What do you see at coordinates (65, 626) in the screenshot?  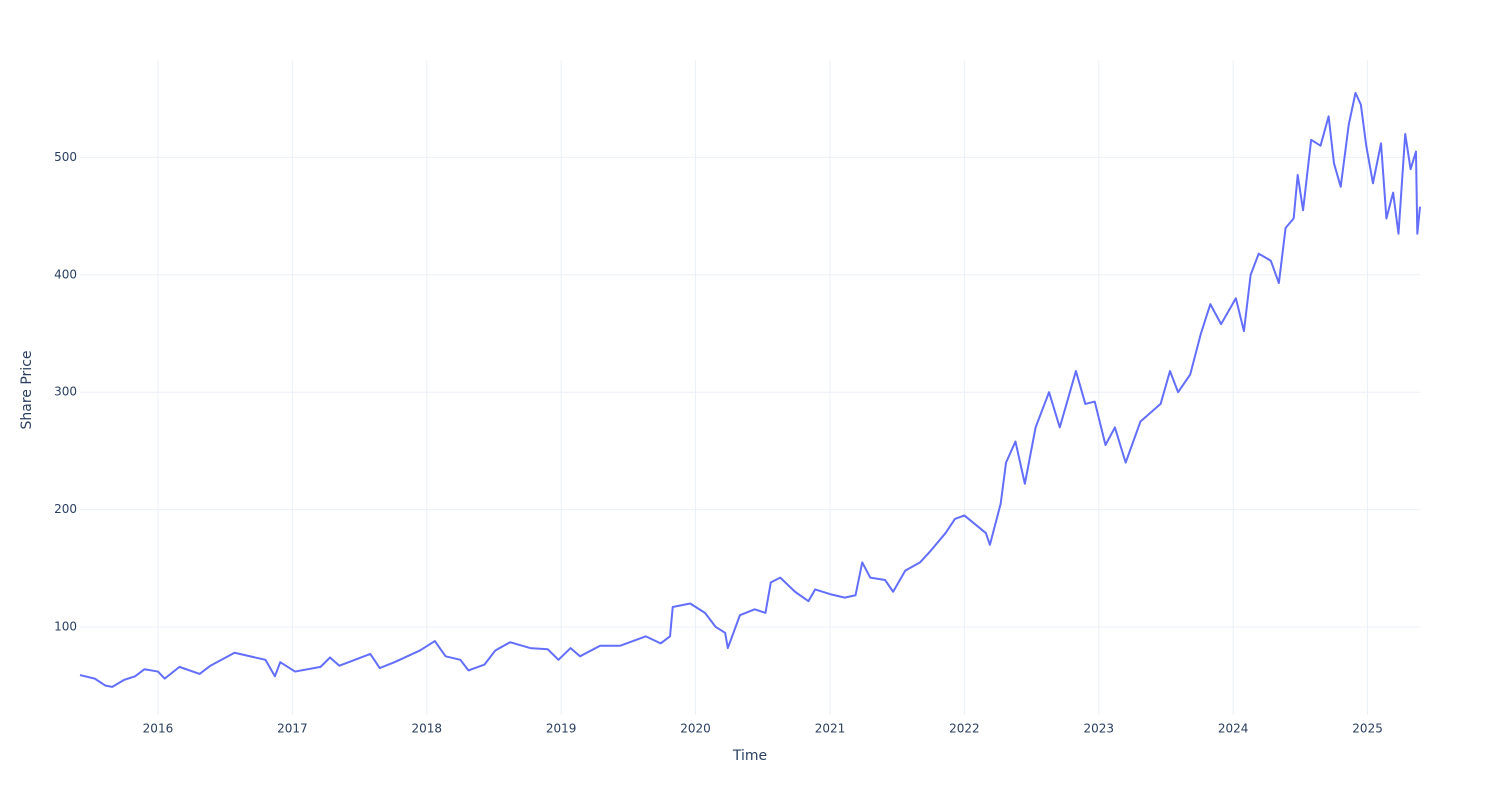 I see `y-tick-label: 100` at bounding box center [65, 626].